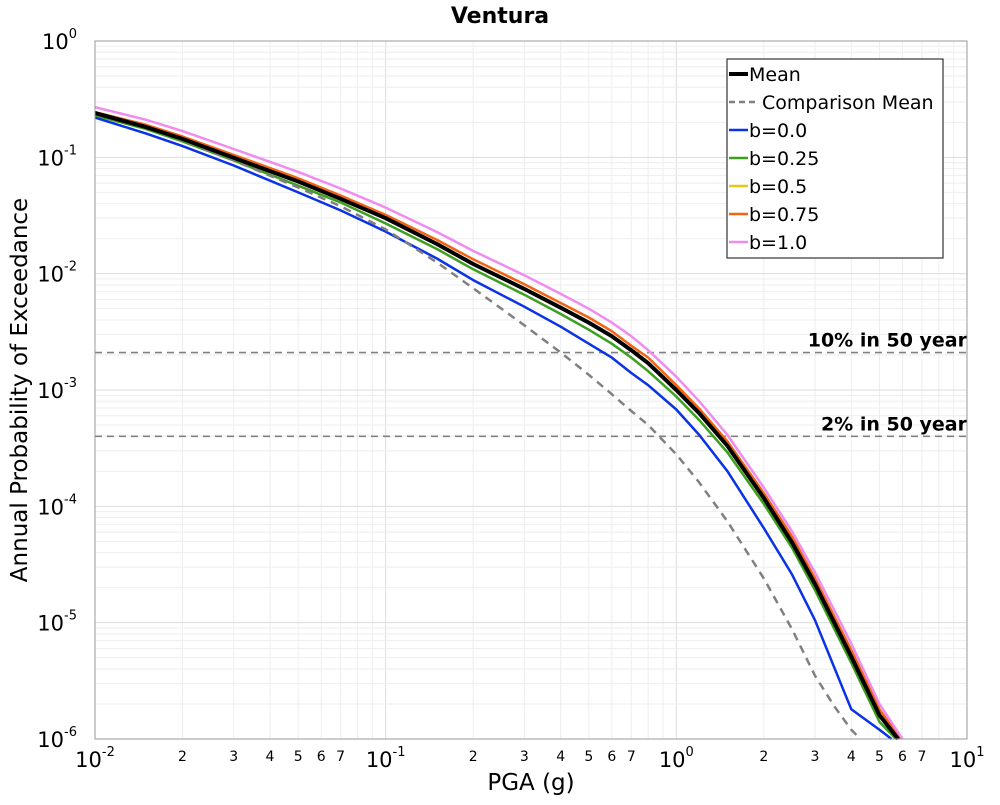 The height and width of the screenshot is (805, 1000). What do you see at coordinates (57, 389) in the screenshot?
I see `y-tick-label: 10⁻³` at bounding box center [57, 389].